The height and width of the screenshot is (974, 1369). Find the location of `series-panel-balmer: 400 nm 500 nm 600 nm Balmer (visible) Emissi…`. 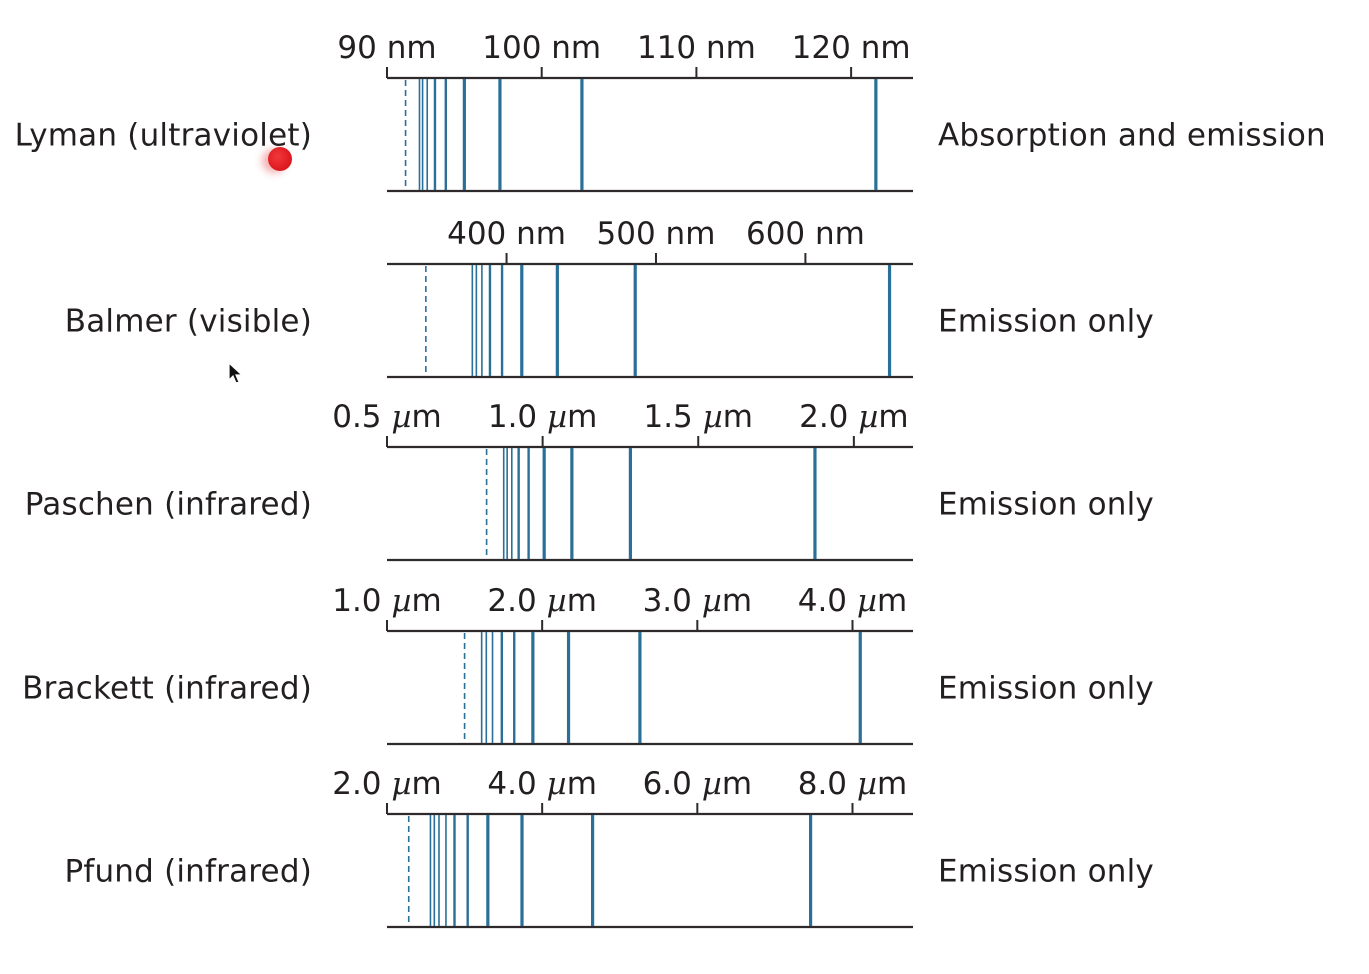

series-panel-balmer: 400 nm 500 nm 600 nm Balmer (visible) Emissi… is located at coordinates (609, 297).